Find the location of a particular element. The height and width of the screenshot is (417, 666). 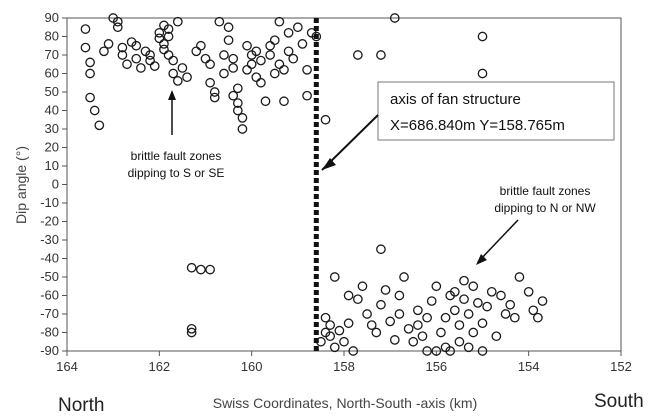

annotation-1-line1: brittle fault zones is located at coordinates (176, 156).